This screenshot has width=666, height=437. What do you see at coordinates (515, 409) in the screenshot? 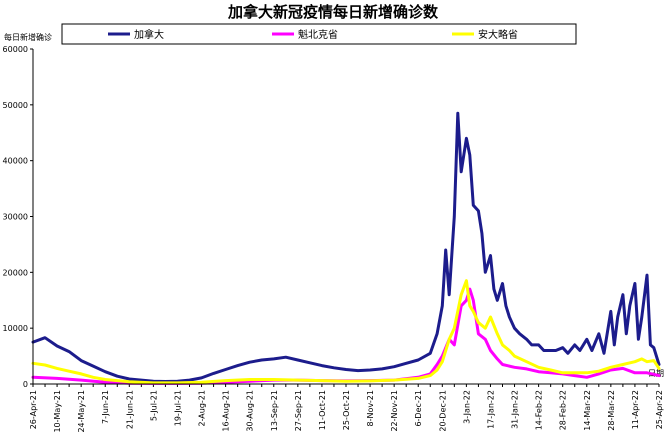
I see `x-tick-label: 31-Jan-22` at bounding box center [515, 409].